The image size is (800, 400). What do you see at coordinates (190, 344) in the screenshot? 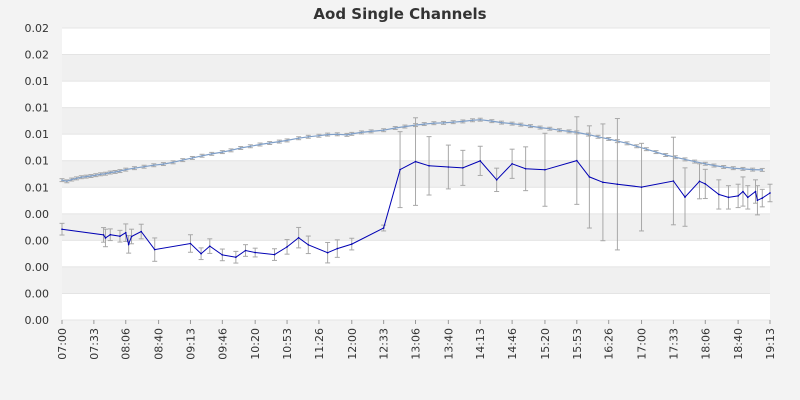
I see `x-tick-label: 09:13` at bounding box center [190, 344].